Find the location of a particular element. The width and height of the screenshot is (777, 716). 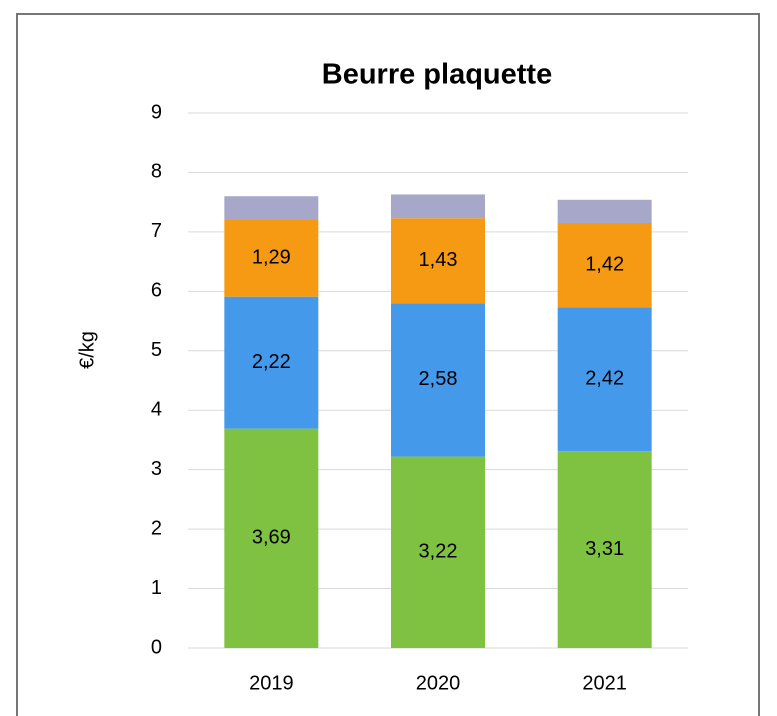

y-tick-label: 4 is located at coordinates (156, 410).